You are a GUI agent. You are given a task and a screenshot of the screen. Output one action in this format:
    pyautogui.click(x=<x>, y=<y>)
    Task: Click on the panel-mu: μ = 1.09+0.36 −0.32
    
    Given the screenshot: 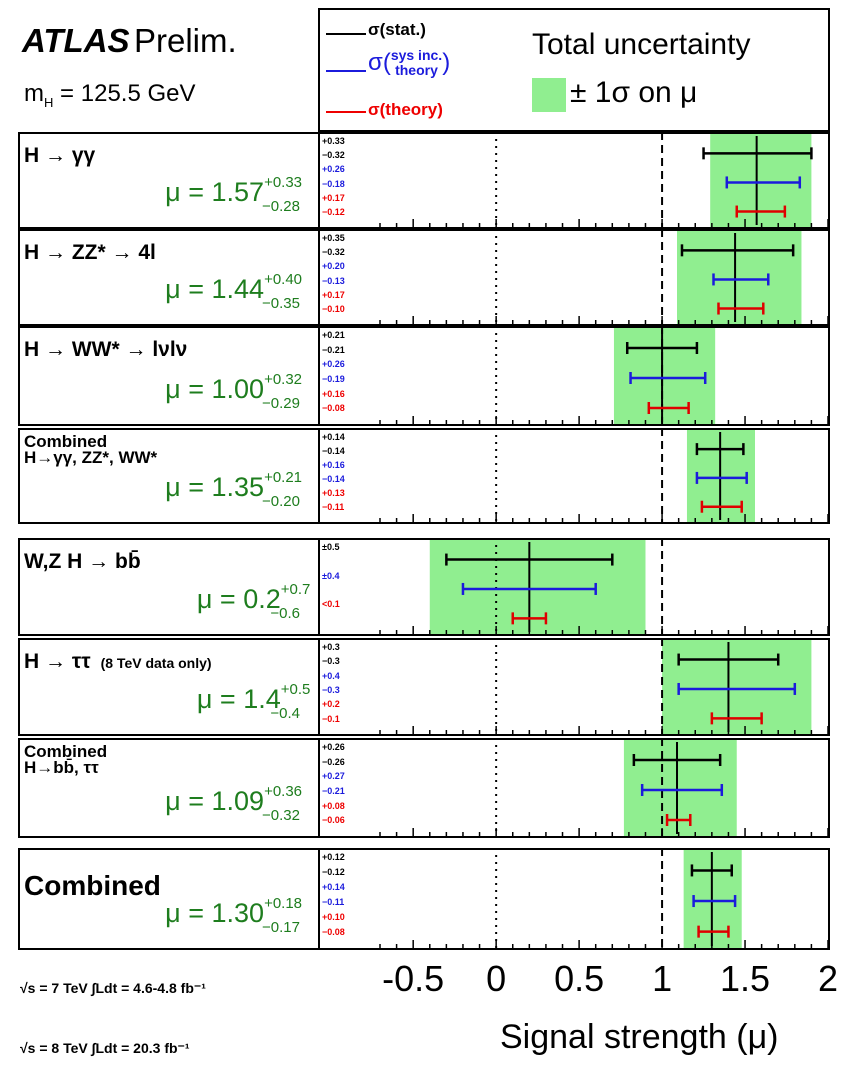 What is the action you would take?
    pyautogui.click(x=234, y=803)
    